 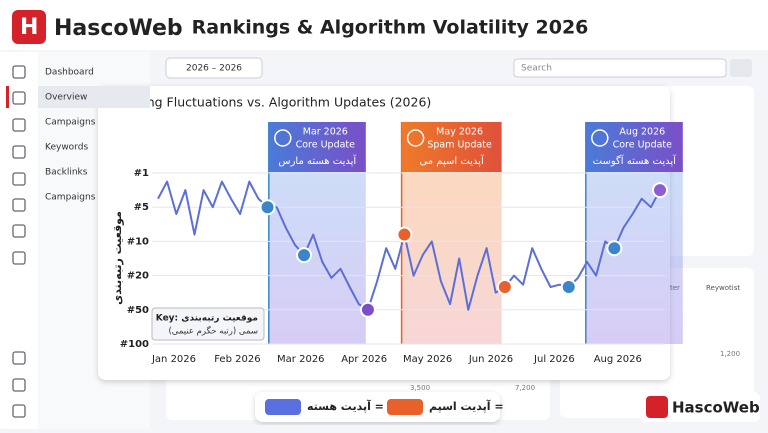 What do you see at coordinates (301, 359) in the screenshot?
I see `x-tick-label: Mar 2026` at bounding box center [301, 359].